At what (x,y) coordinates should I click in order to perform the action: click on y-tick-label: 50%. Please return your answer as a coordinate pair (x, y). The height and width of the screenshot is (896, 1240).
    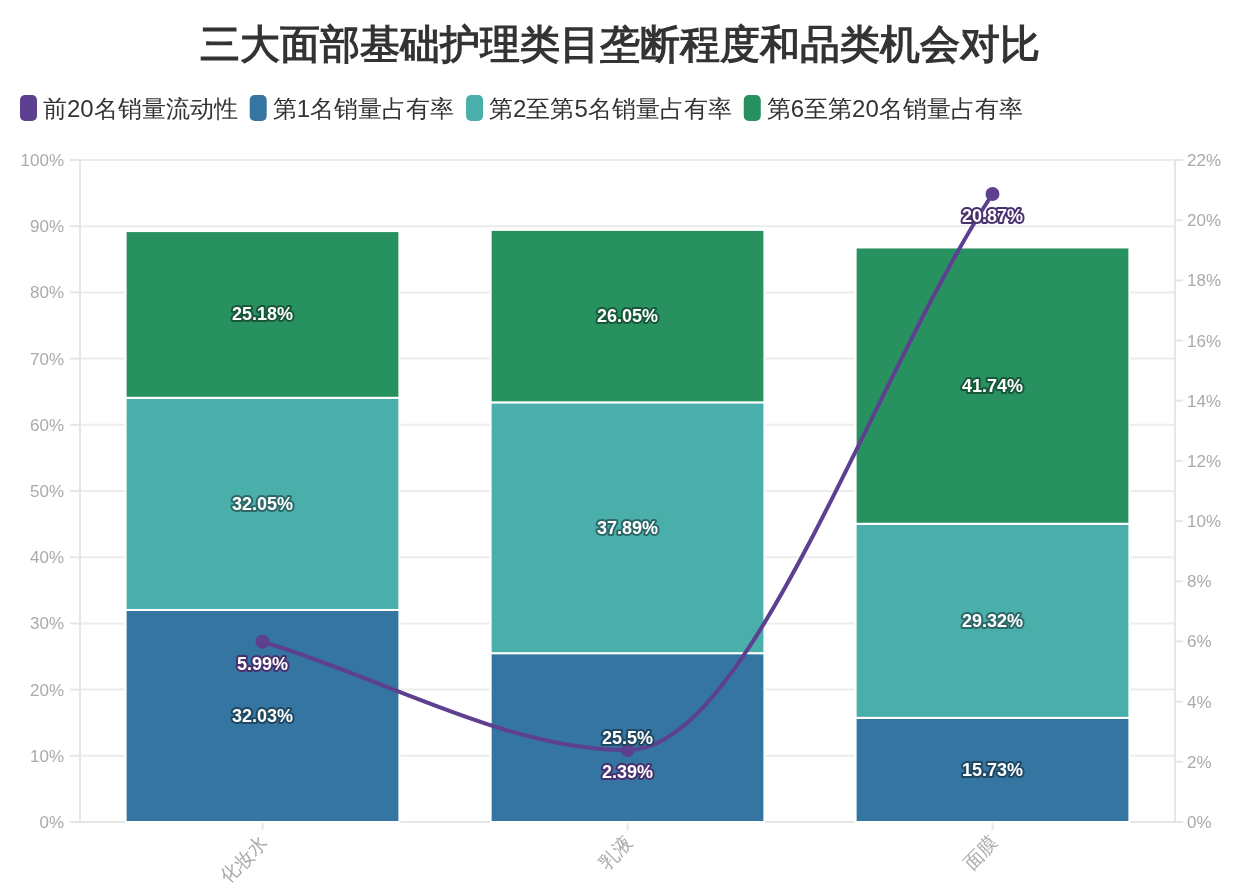
    Looking at the image, I should click on (46, 491).